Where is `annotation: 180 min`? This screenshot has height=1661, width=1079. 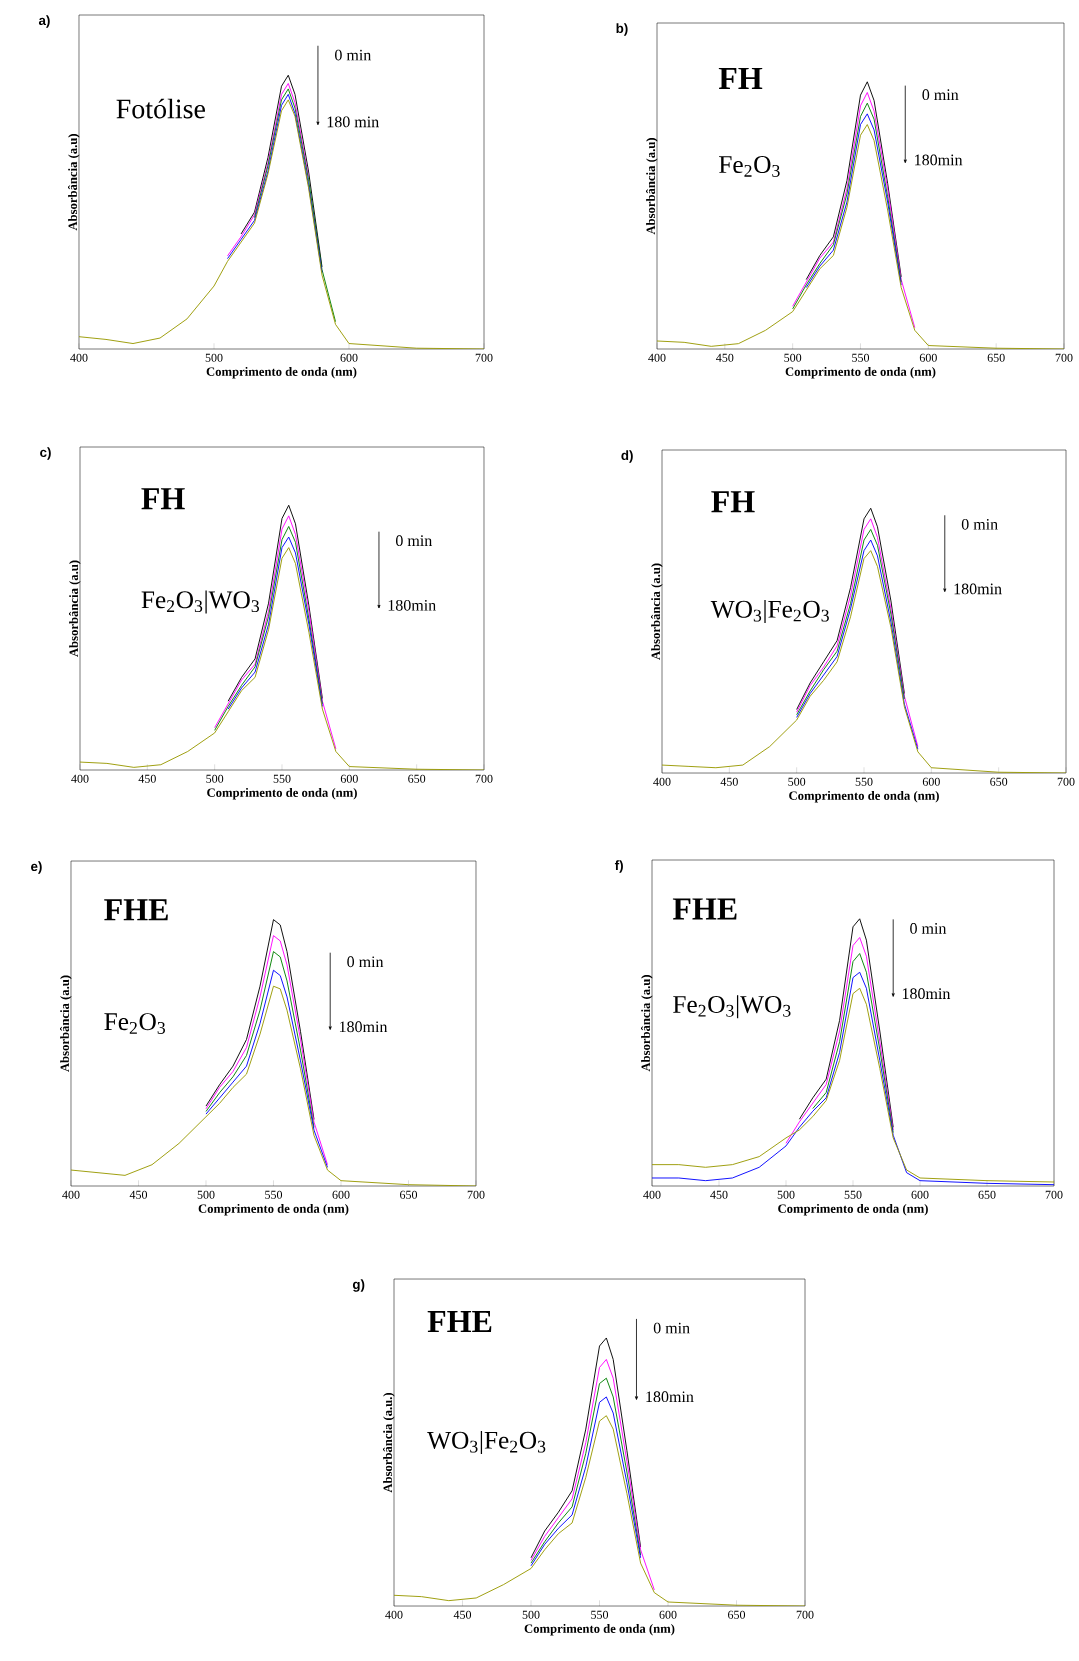
annotation: 180 min is located at coordinates (353, 122).